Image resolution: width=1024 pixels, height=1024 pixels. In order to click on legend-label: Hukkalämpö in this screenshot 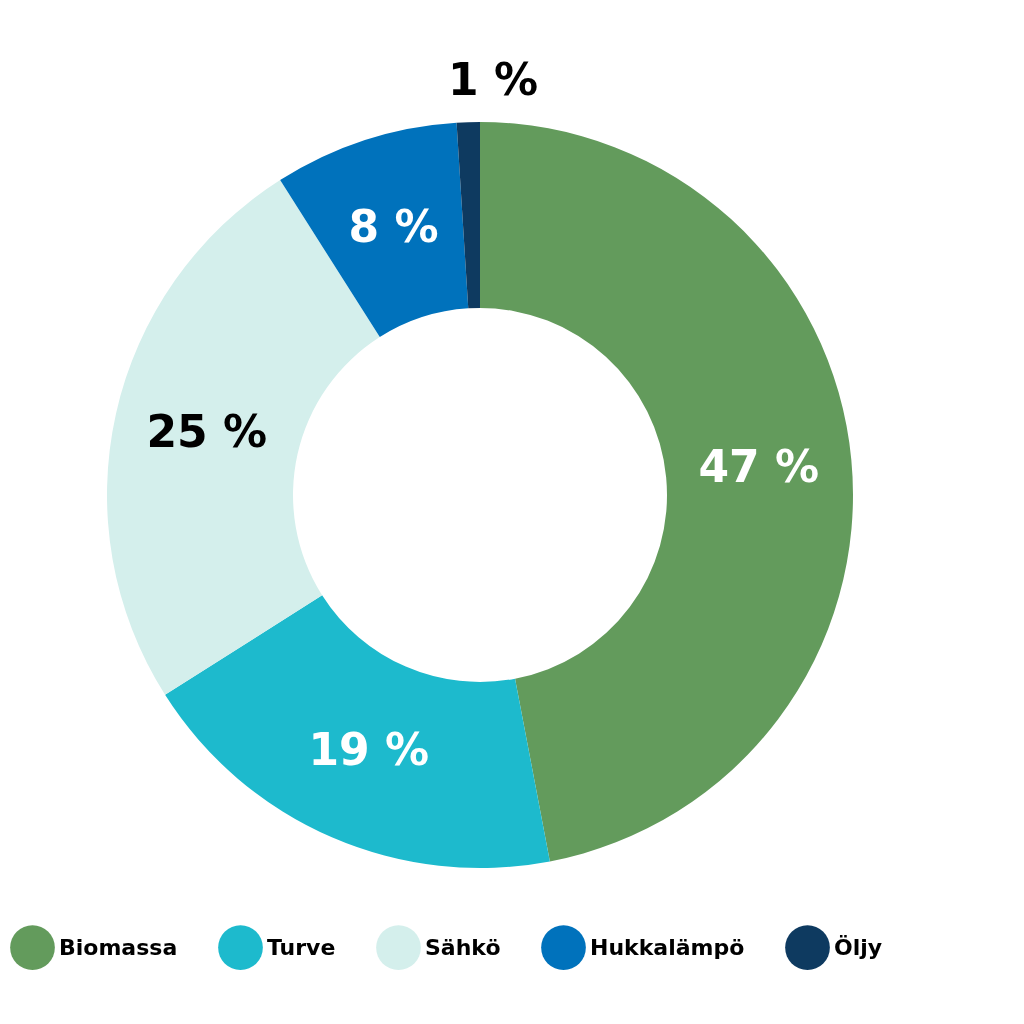, I will do `click(667, 947)`.